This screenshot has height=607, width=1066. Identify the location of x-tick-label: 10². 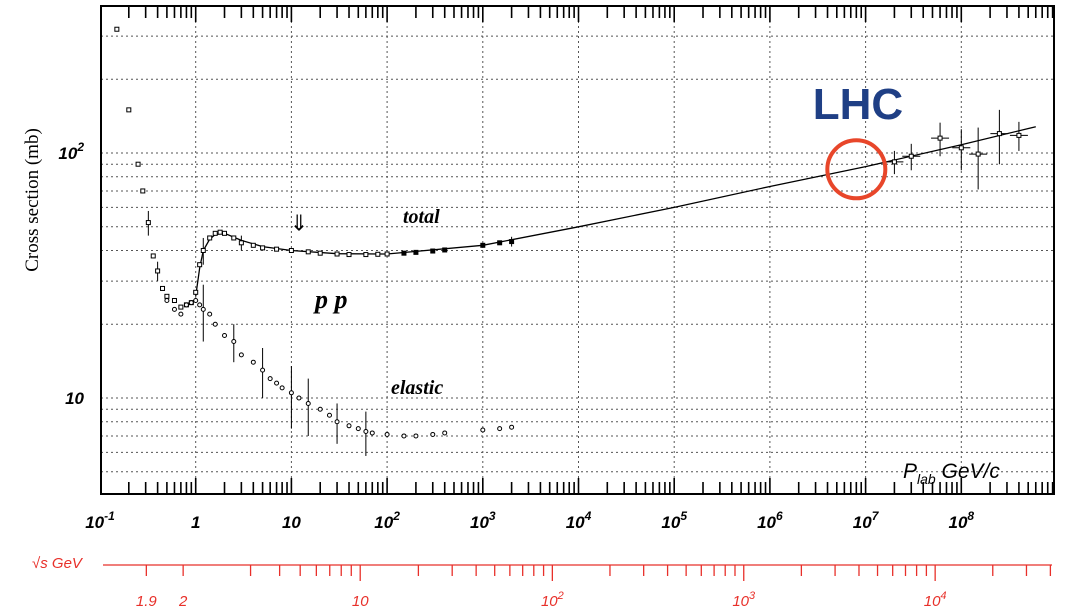
(387, 520).